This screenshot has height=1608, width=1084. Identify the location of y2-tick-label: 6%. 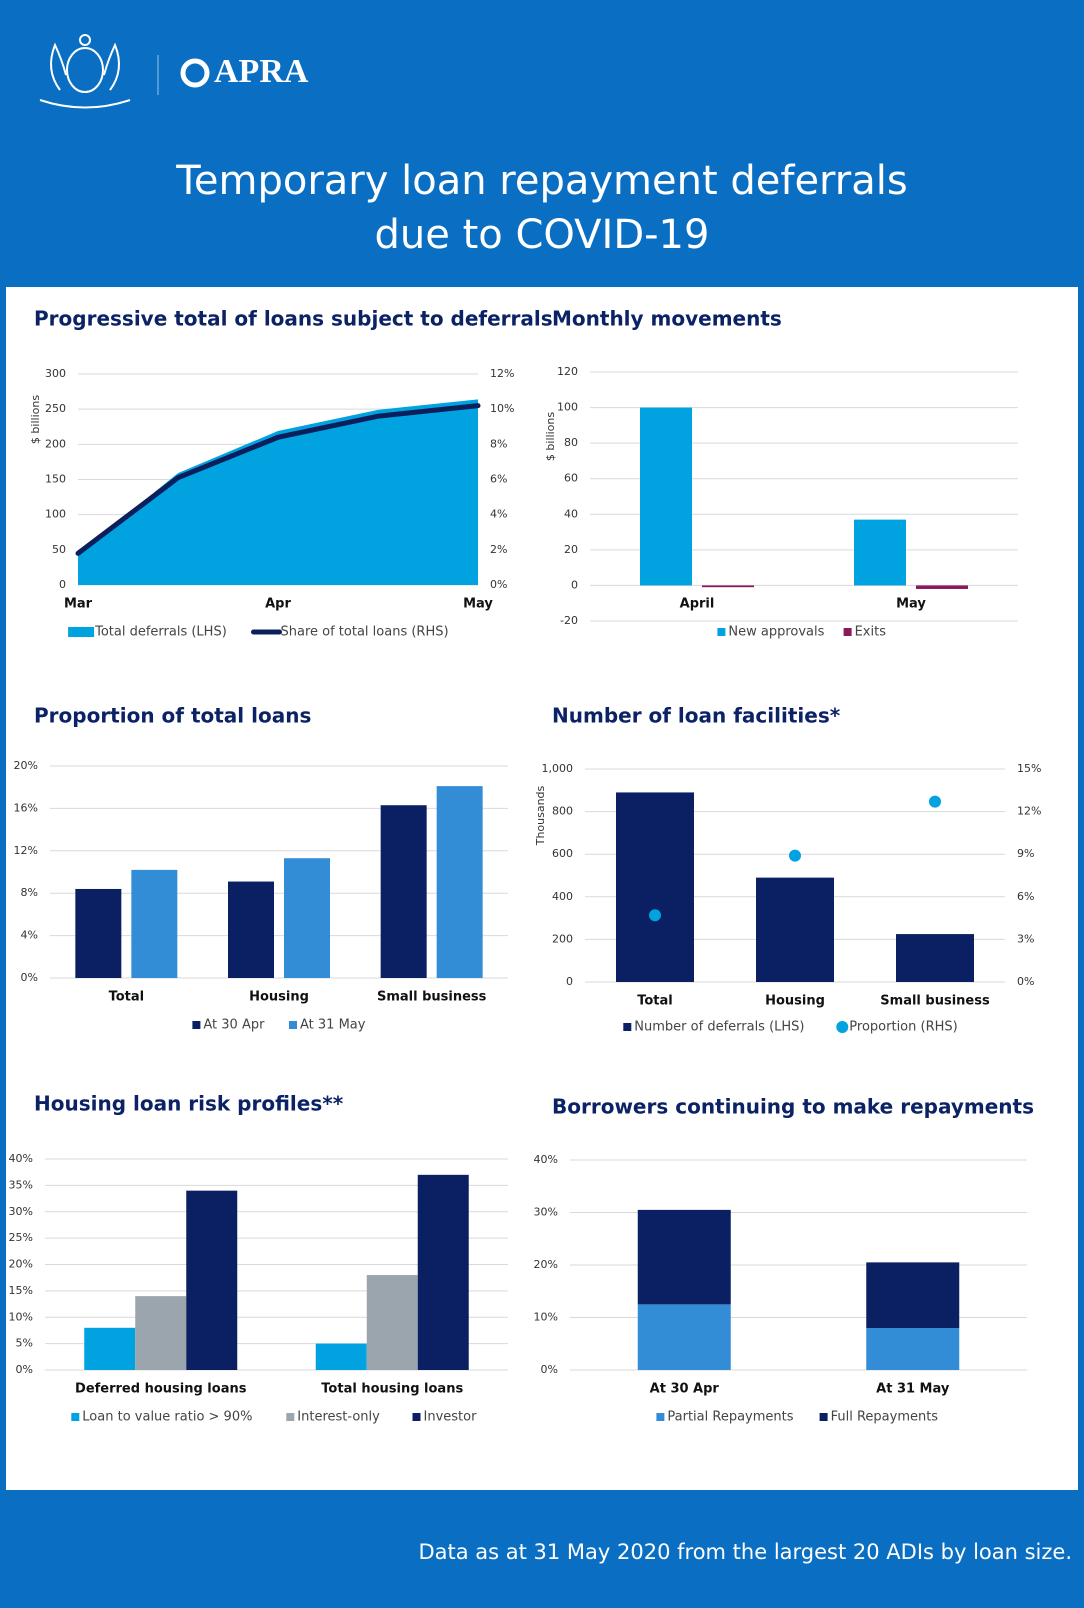
(1025, 896).